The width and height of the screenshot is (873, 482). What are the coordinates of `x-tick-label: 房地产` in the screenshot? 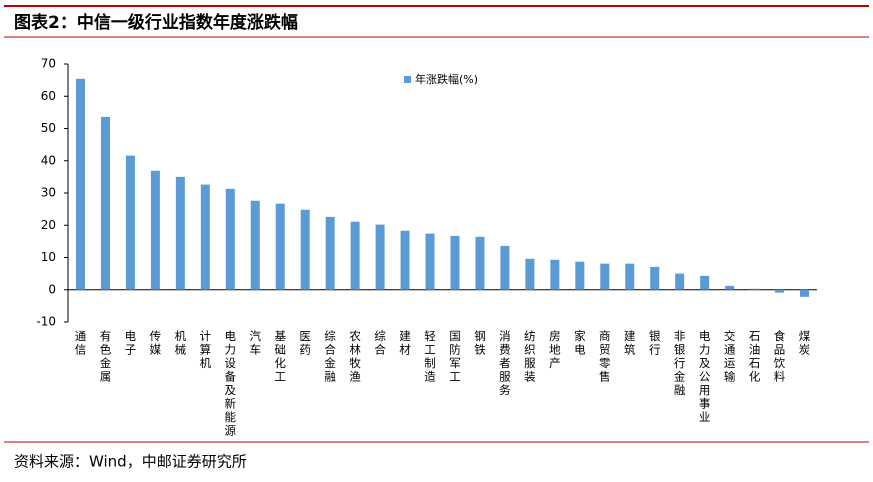 It's located at (555, 350).